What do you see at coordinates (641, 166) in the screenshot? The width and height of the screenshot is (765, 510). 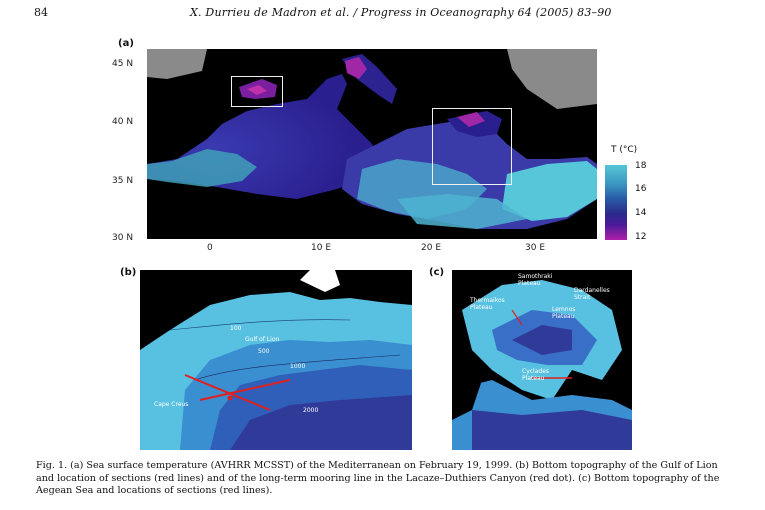 I see `colorbar-tick: 18` at bounding box center [641, 166].